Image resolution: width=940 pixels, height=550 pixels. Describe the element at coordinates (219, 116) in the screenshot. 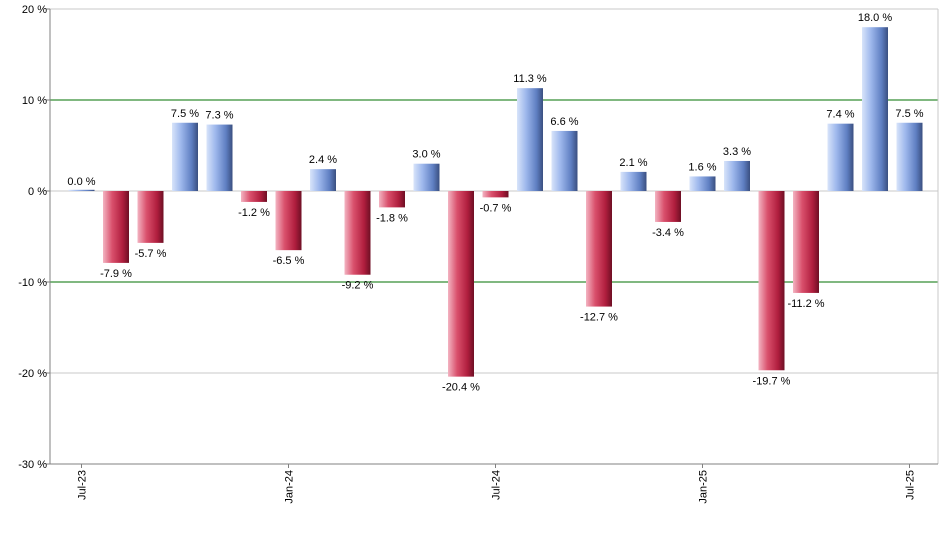

I see `bar-value-label: 7.3 %` at that location.